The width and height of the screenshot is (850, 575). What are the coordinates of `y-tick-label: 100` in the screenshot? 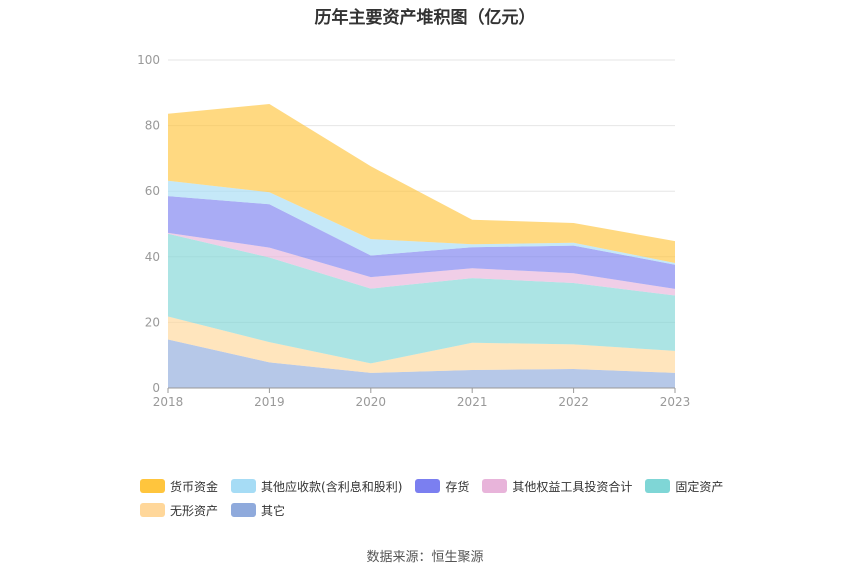 It's located at (148, 60).